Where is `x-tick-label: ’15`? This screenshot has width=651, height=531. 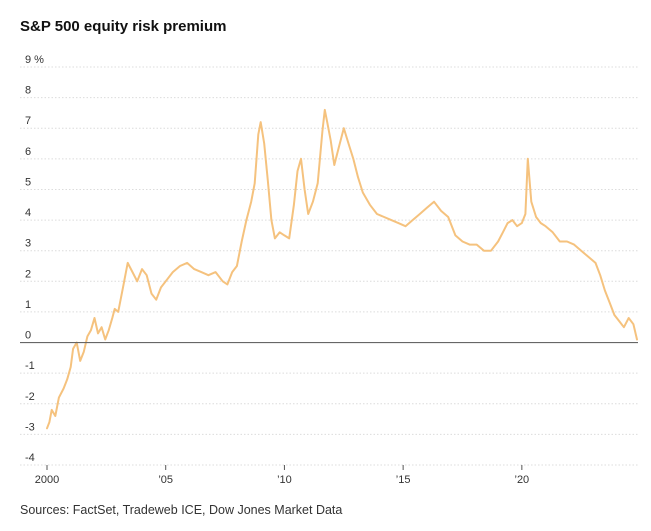
x-tick-label: ’15 is located at coordinates (403, 480).